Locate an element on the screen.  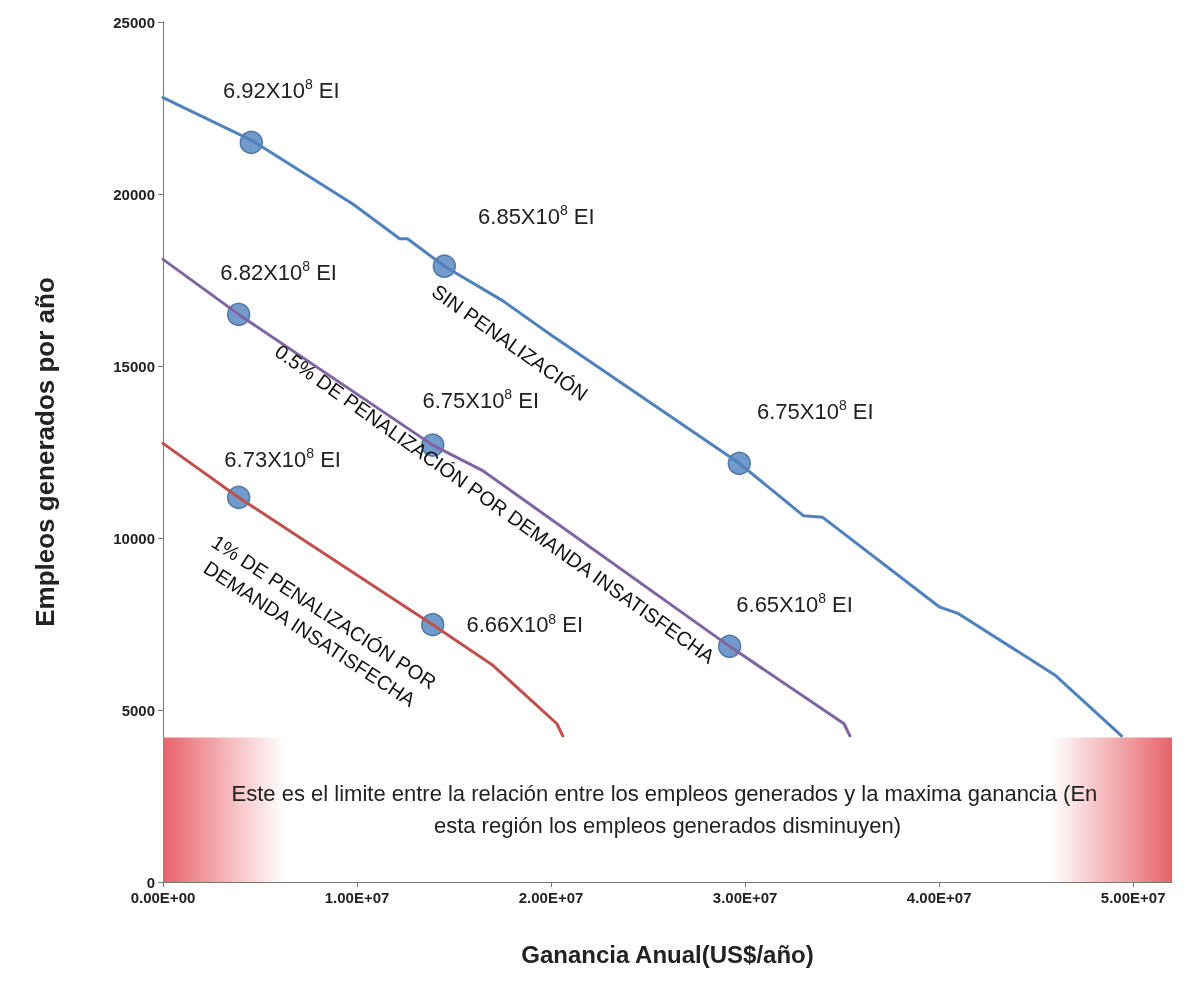
x-tick-label: 4.00E+07 is located at coordinates (939, 897).